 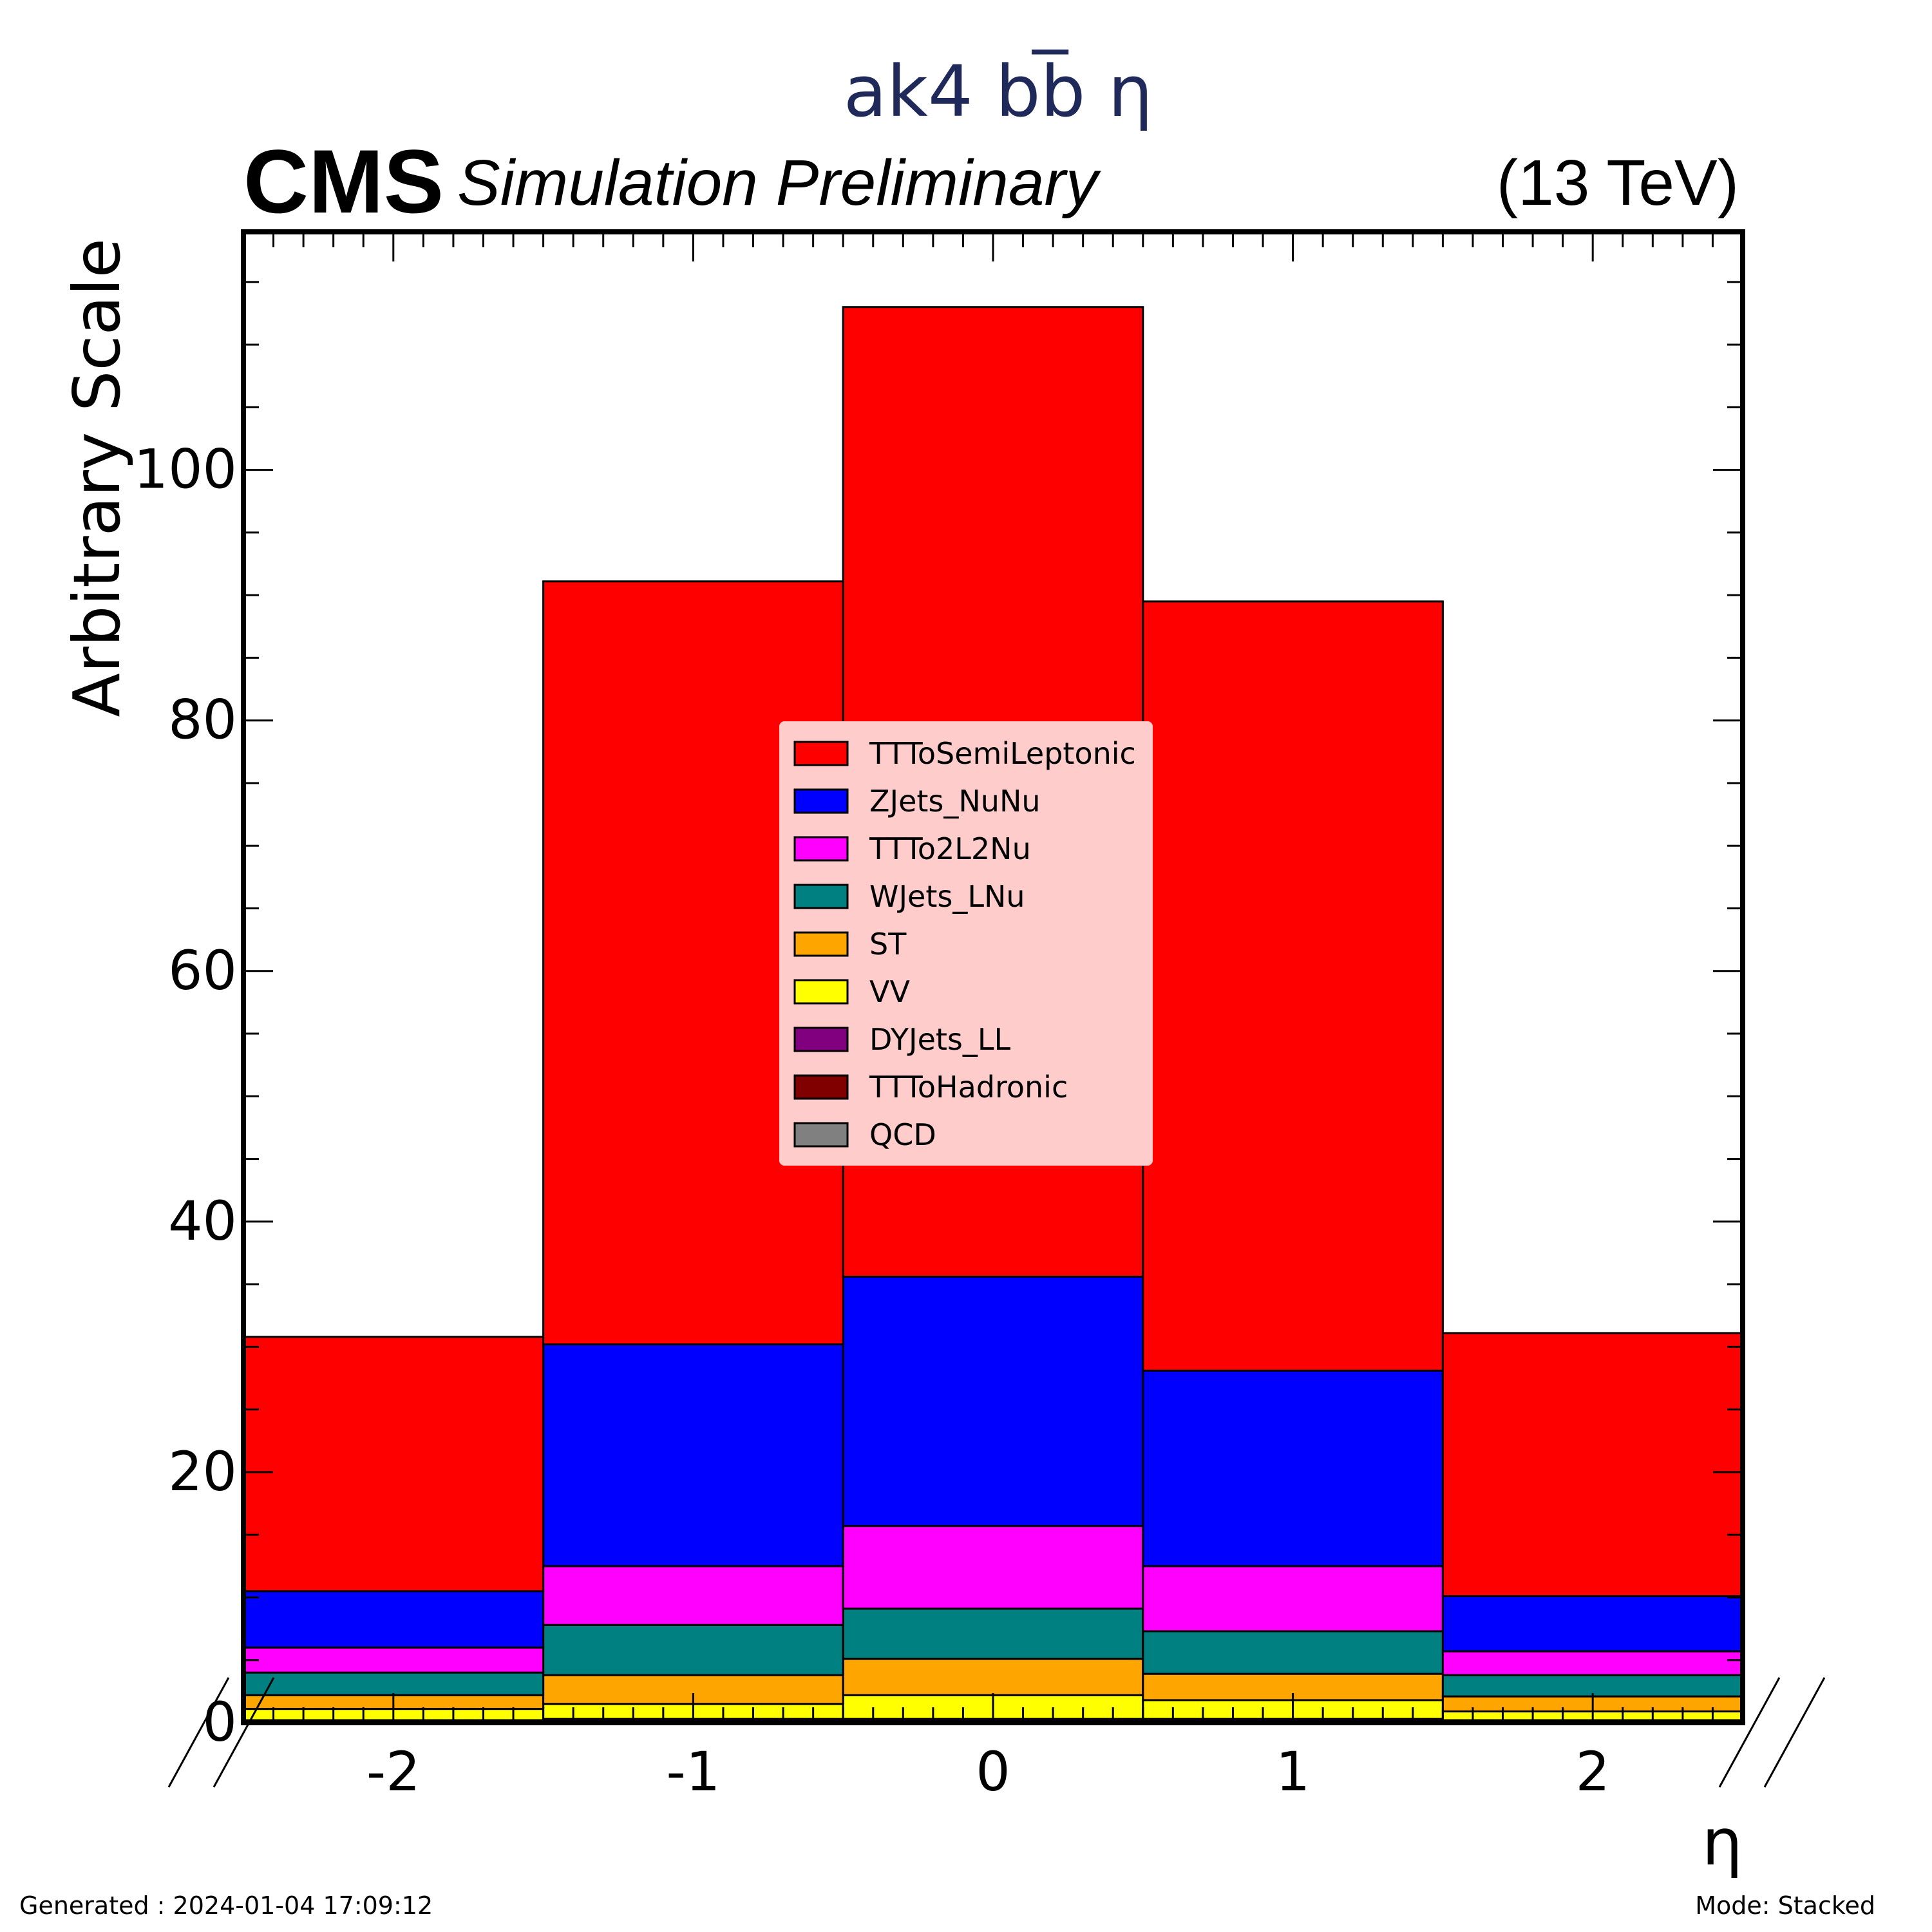 I want to click on simulation-label: Simulation Preliminary, so click(x=780, y=183).